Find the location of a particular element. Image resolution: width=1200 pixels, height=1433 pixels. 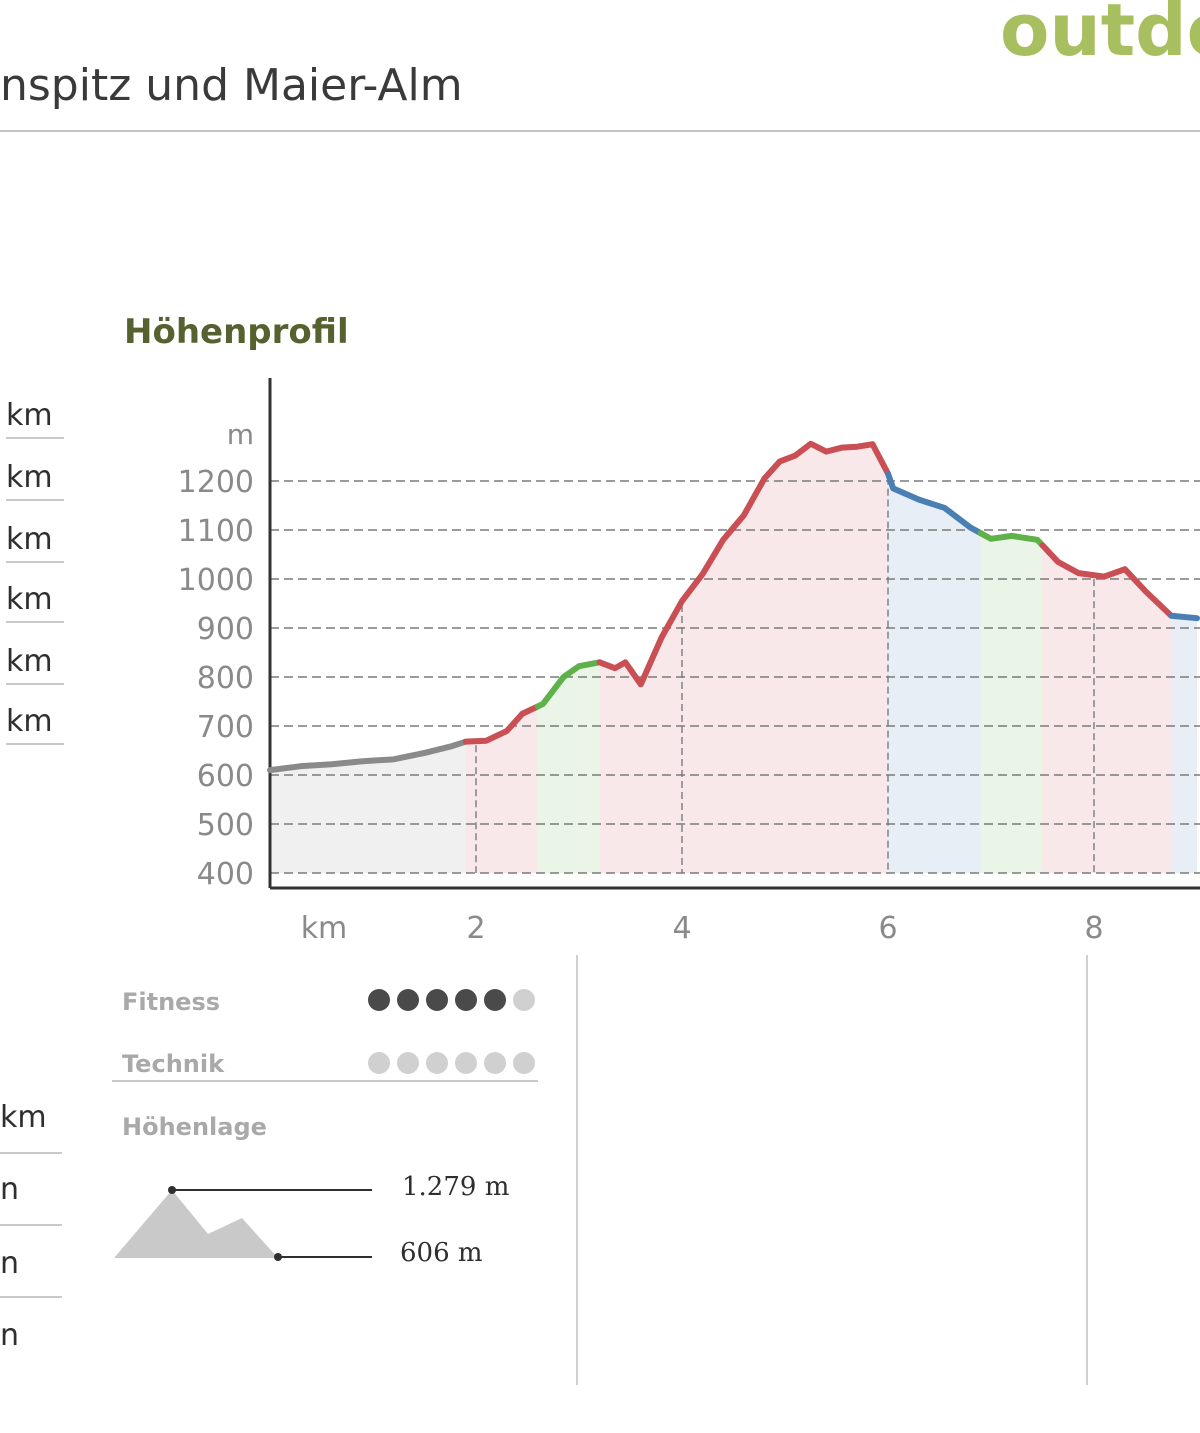

y-tick-label: 1200 is located at coordinates (216, 482).